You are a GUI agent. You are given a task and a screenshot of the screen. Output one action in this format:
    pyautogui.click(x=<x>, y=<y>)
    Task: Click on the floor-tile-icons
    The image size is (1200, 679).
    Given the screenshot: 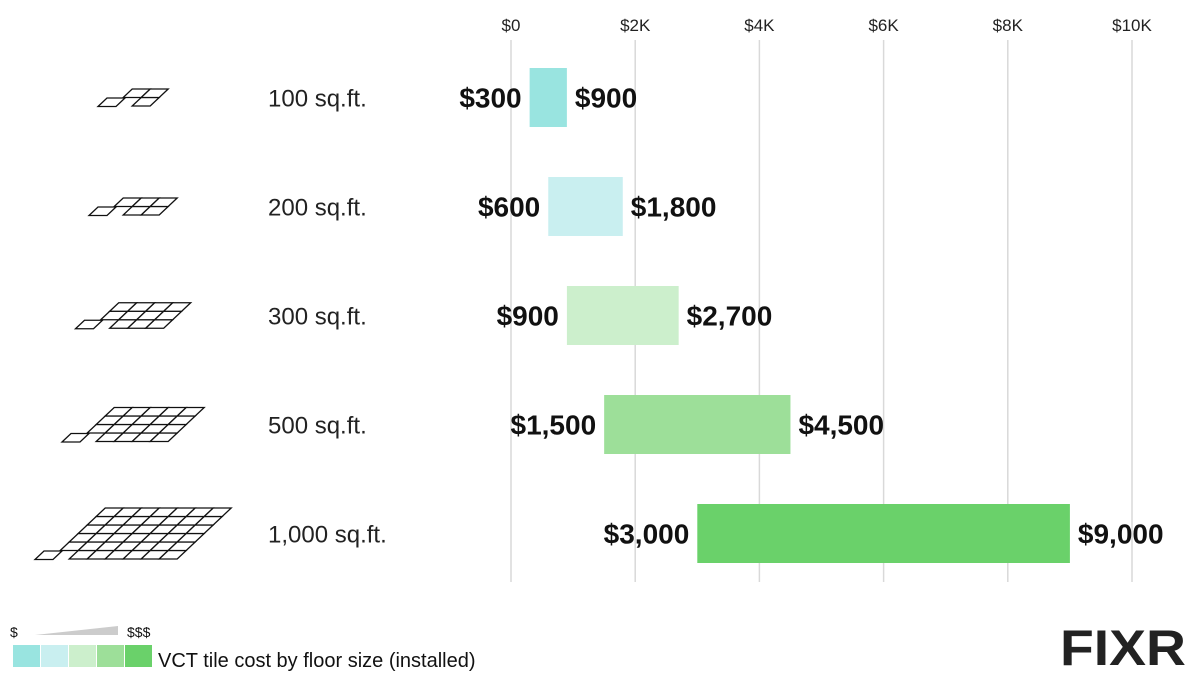 What is the action you would take?
    pyautogui.click(x=133, y=324)
    